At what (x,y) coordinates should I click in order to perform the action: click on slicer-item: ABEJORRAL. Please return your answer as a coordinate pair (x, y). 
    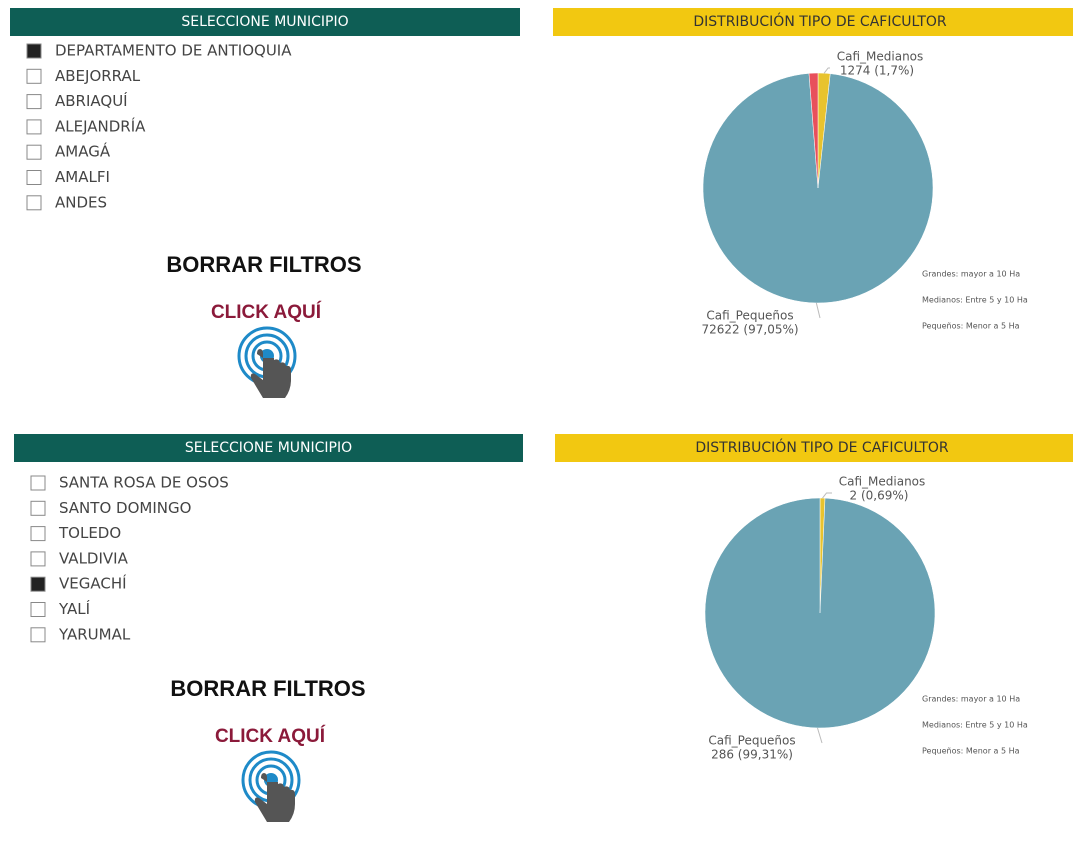
    Looking at the image, I should click on (83, 76).